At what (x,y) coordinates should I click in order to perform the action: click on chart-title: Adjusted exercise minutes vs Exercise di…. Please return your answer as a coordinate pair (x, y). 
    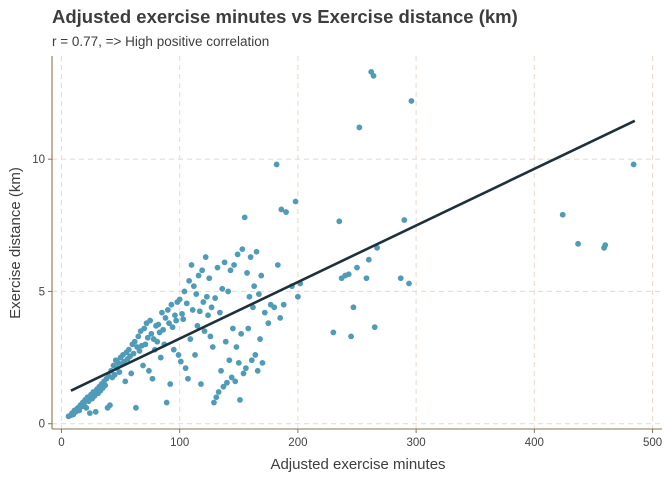
    Looking at the image, I should click on (285, 16).